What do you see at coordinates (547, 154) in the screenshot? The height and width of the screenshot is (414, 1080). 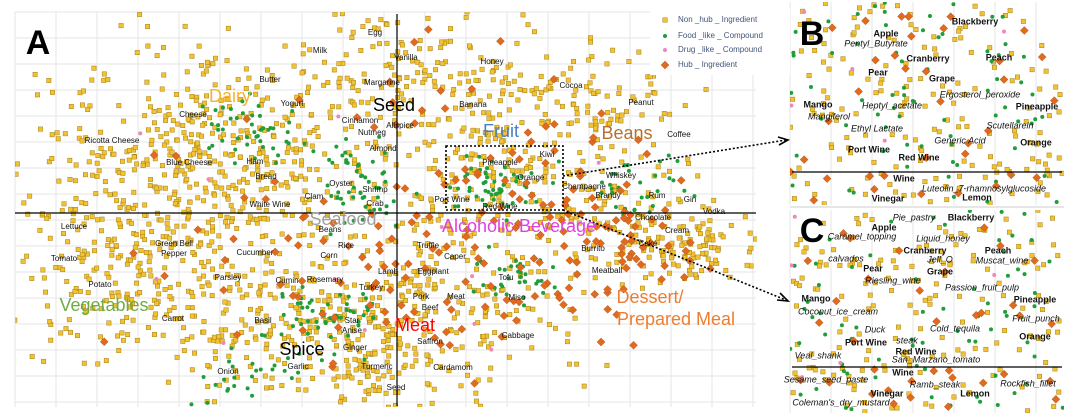 I see `ingredient-label: Kiwi` at bounding box center [547, 154].